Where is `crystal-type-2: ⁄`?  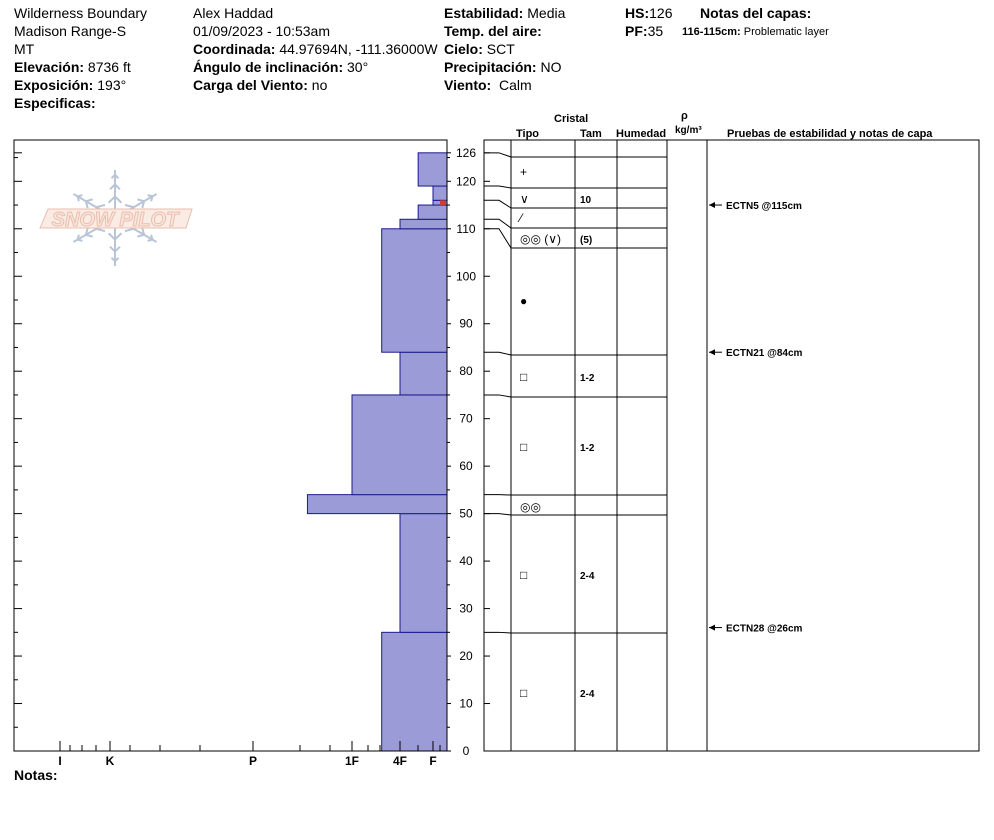
crystal-type-2: ⁄ is located at coordinates (520, 218).